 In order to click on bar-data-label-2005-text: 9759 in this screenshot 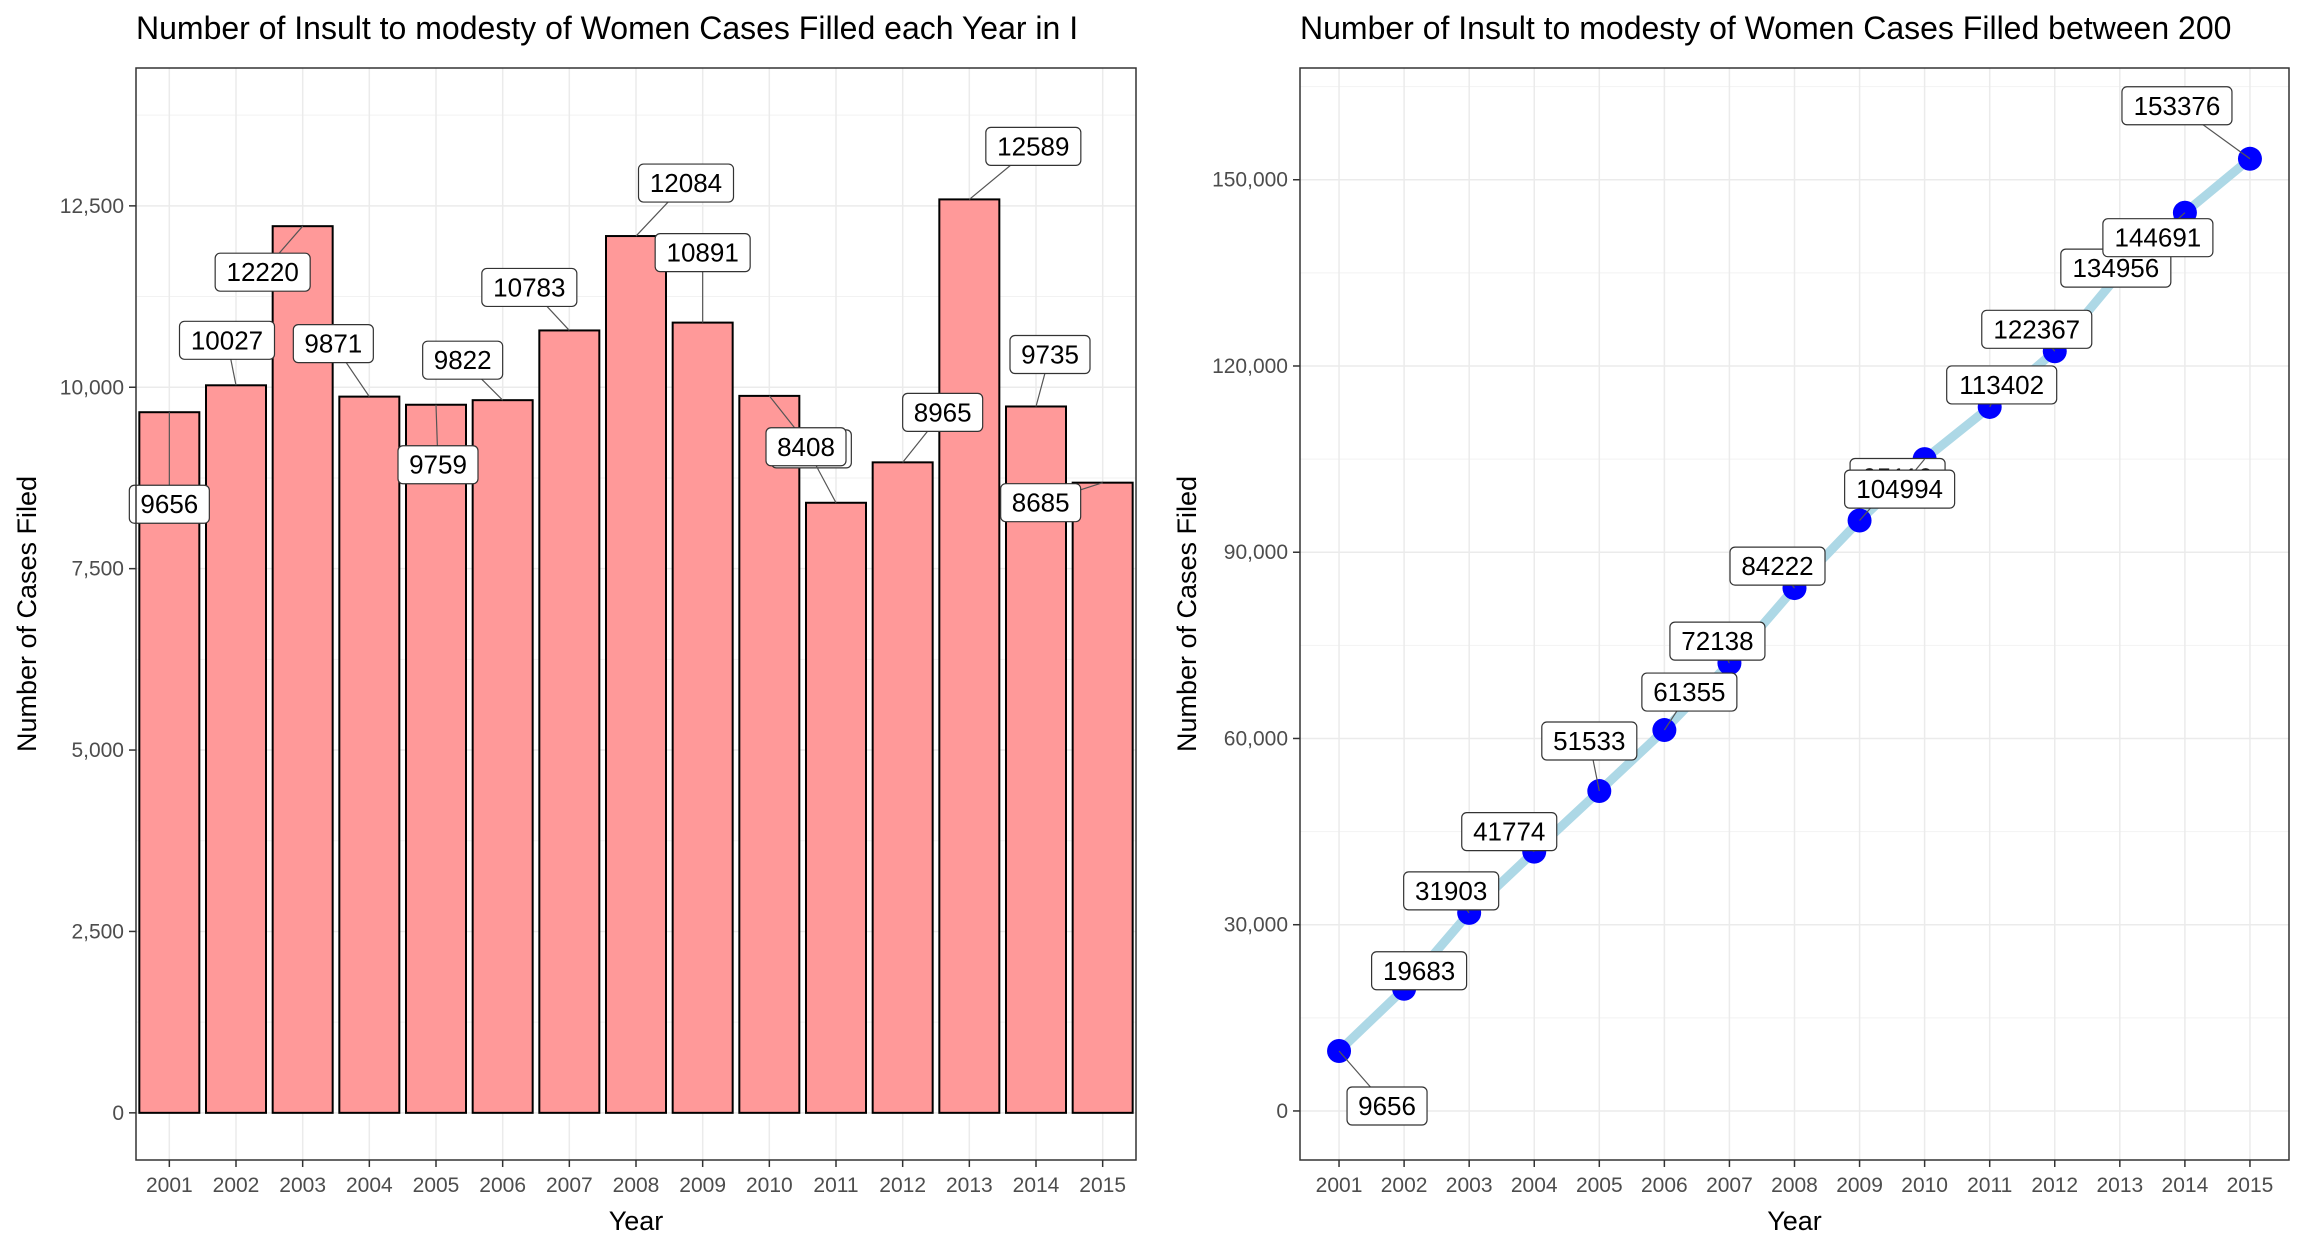, I will do `click(438, 465)`.